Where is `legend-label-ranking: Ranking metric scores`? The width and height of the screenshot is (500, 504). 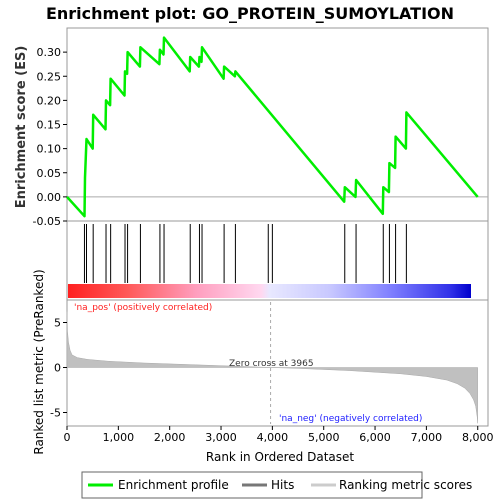
legend-label-ranking: Ranking metric scores is located at coordinates (405, 485).